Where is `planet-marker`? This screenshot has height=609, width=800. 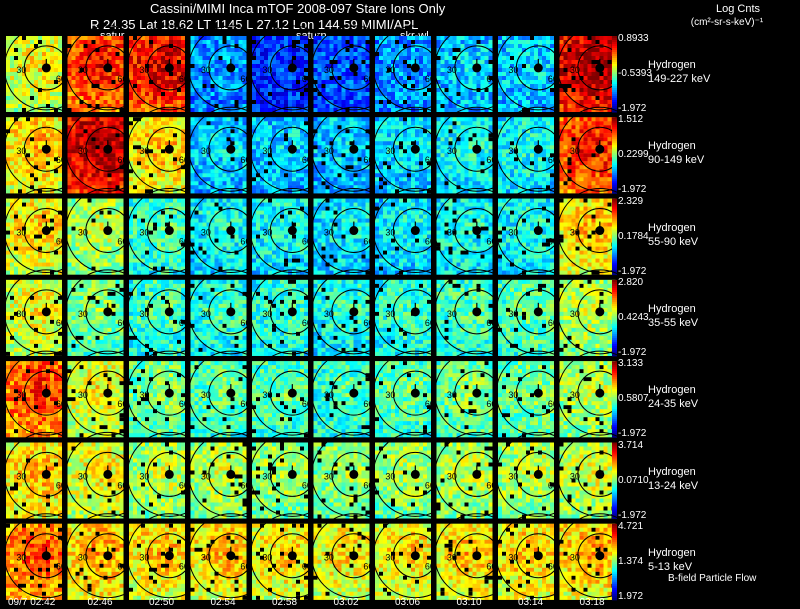
planet-marker is located at coordinates (600, 68).